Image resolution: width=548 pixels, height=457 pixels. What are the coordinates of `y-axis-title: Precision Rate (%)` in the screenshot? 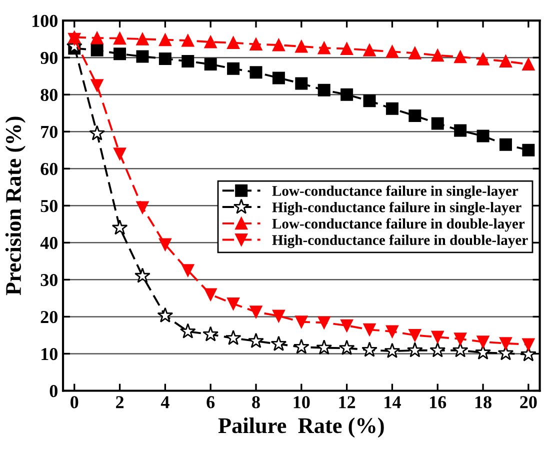 It's located at (15, 206).